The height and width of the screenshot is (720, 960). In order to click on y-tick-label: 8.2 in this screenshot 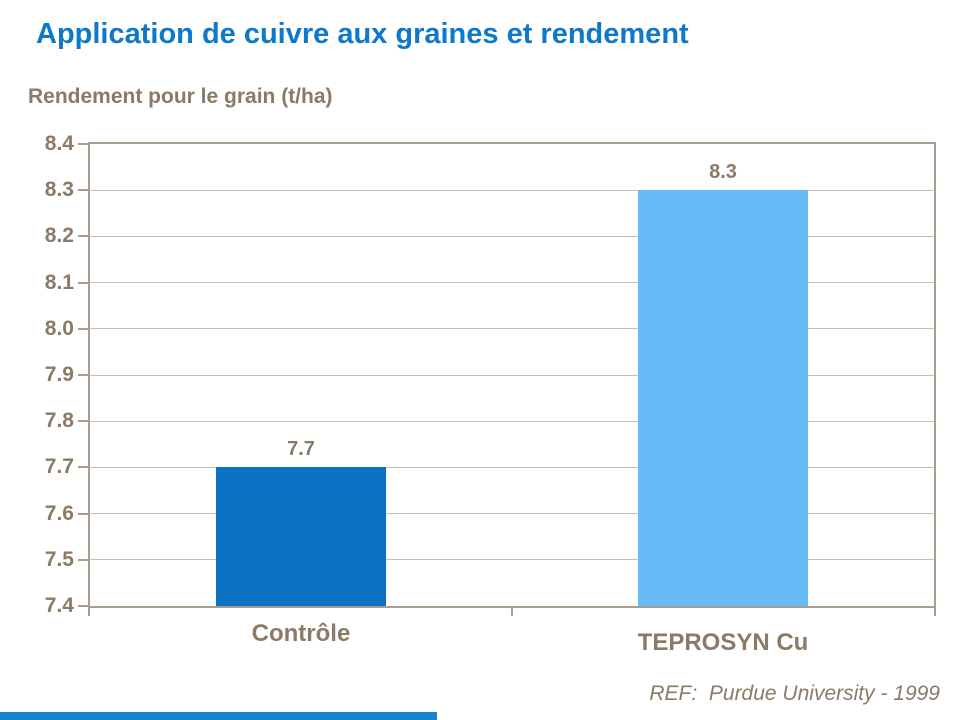, I will do `click(59, 236)`.